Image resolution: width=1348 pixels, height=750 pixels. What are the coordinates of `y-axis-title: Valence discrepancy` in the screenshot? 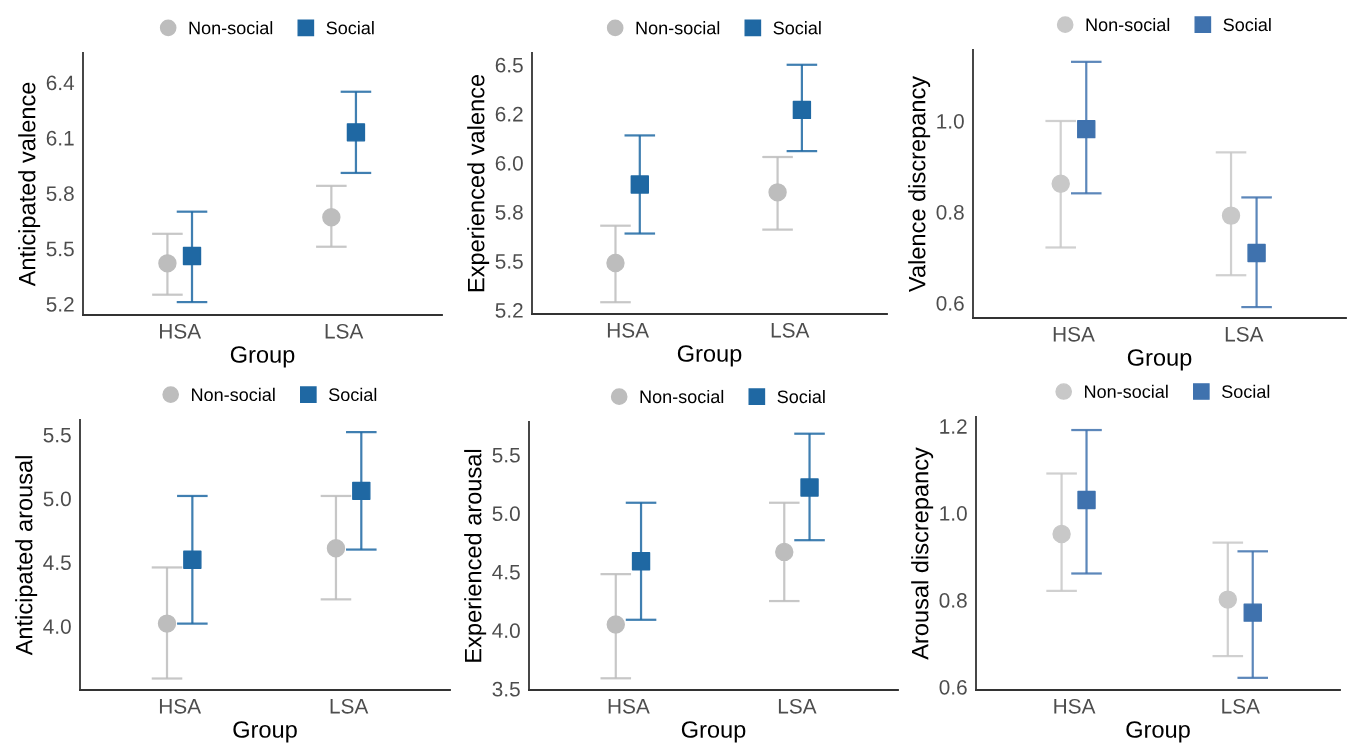 It's located at (919, 183).